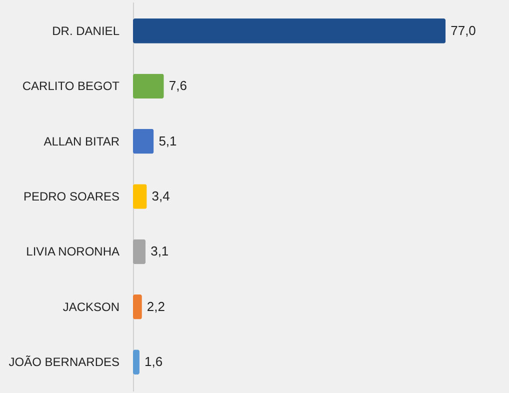 The height and width of the screenshot is (393, 509). What do you see at coordinates (161, 196) in the screenshot?
I see `data-label: 3,4` at bounding box center [161, 196].